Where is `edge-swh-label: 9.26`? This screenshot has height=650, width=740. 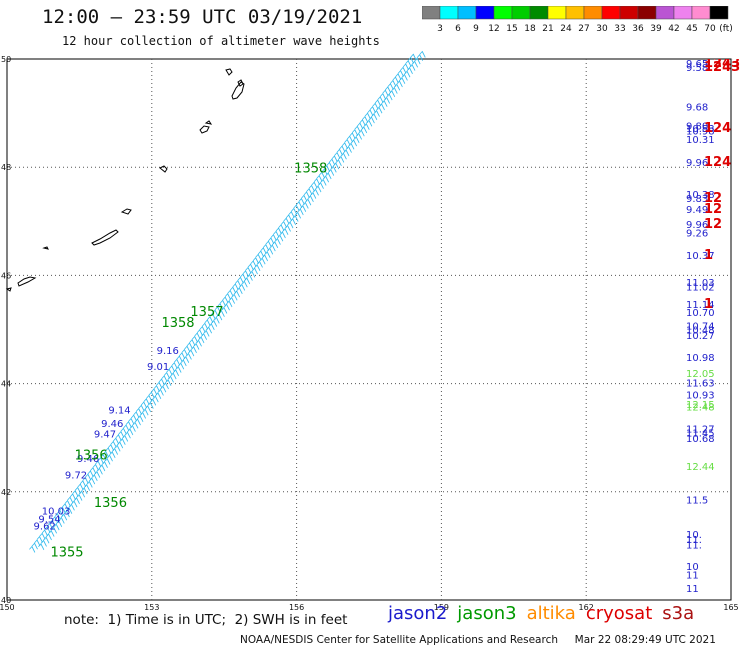 edge-swh-label: 9.26 is located at coordinates (697, 233).